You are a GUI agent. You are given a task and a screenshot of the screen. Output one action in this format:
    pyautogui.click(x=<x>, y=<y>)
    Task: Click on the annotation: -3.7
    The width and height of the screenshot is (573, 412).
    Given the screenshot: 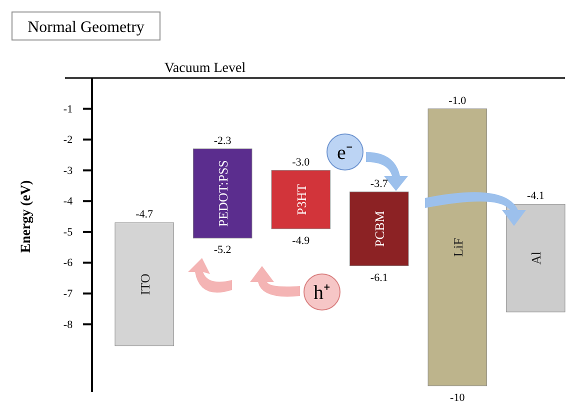 What is the action you would take?
    pyautogui.click(x=379, y=184)
    